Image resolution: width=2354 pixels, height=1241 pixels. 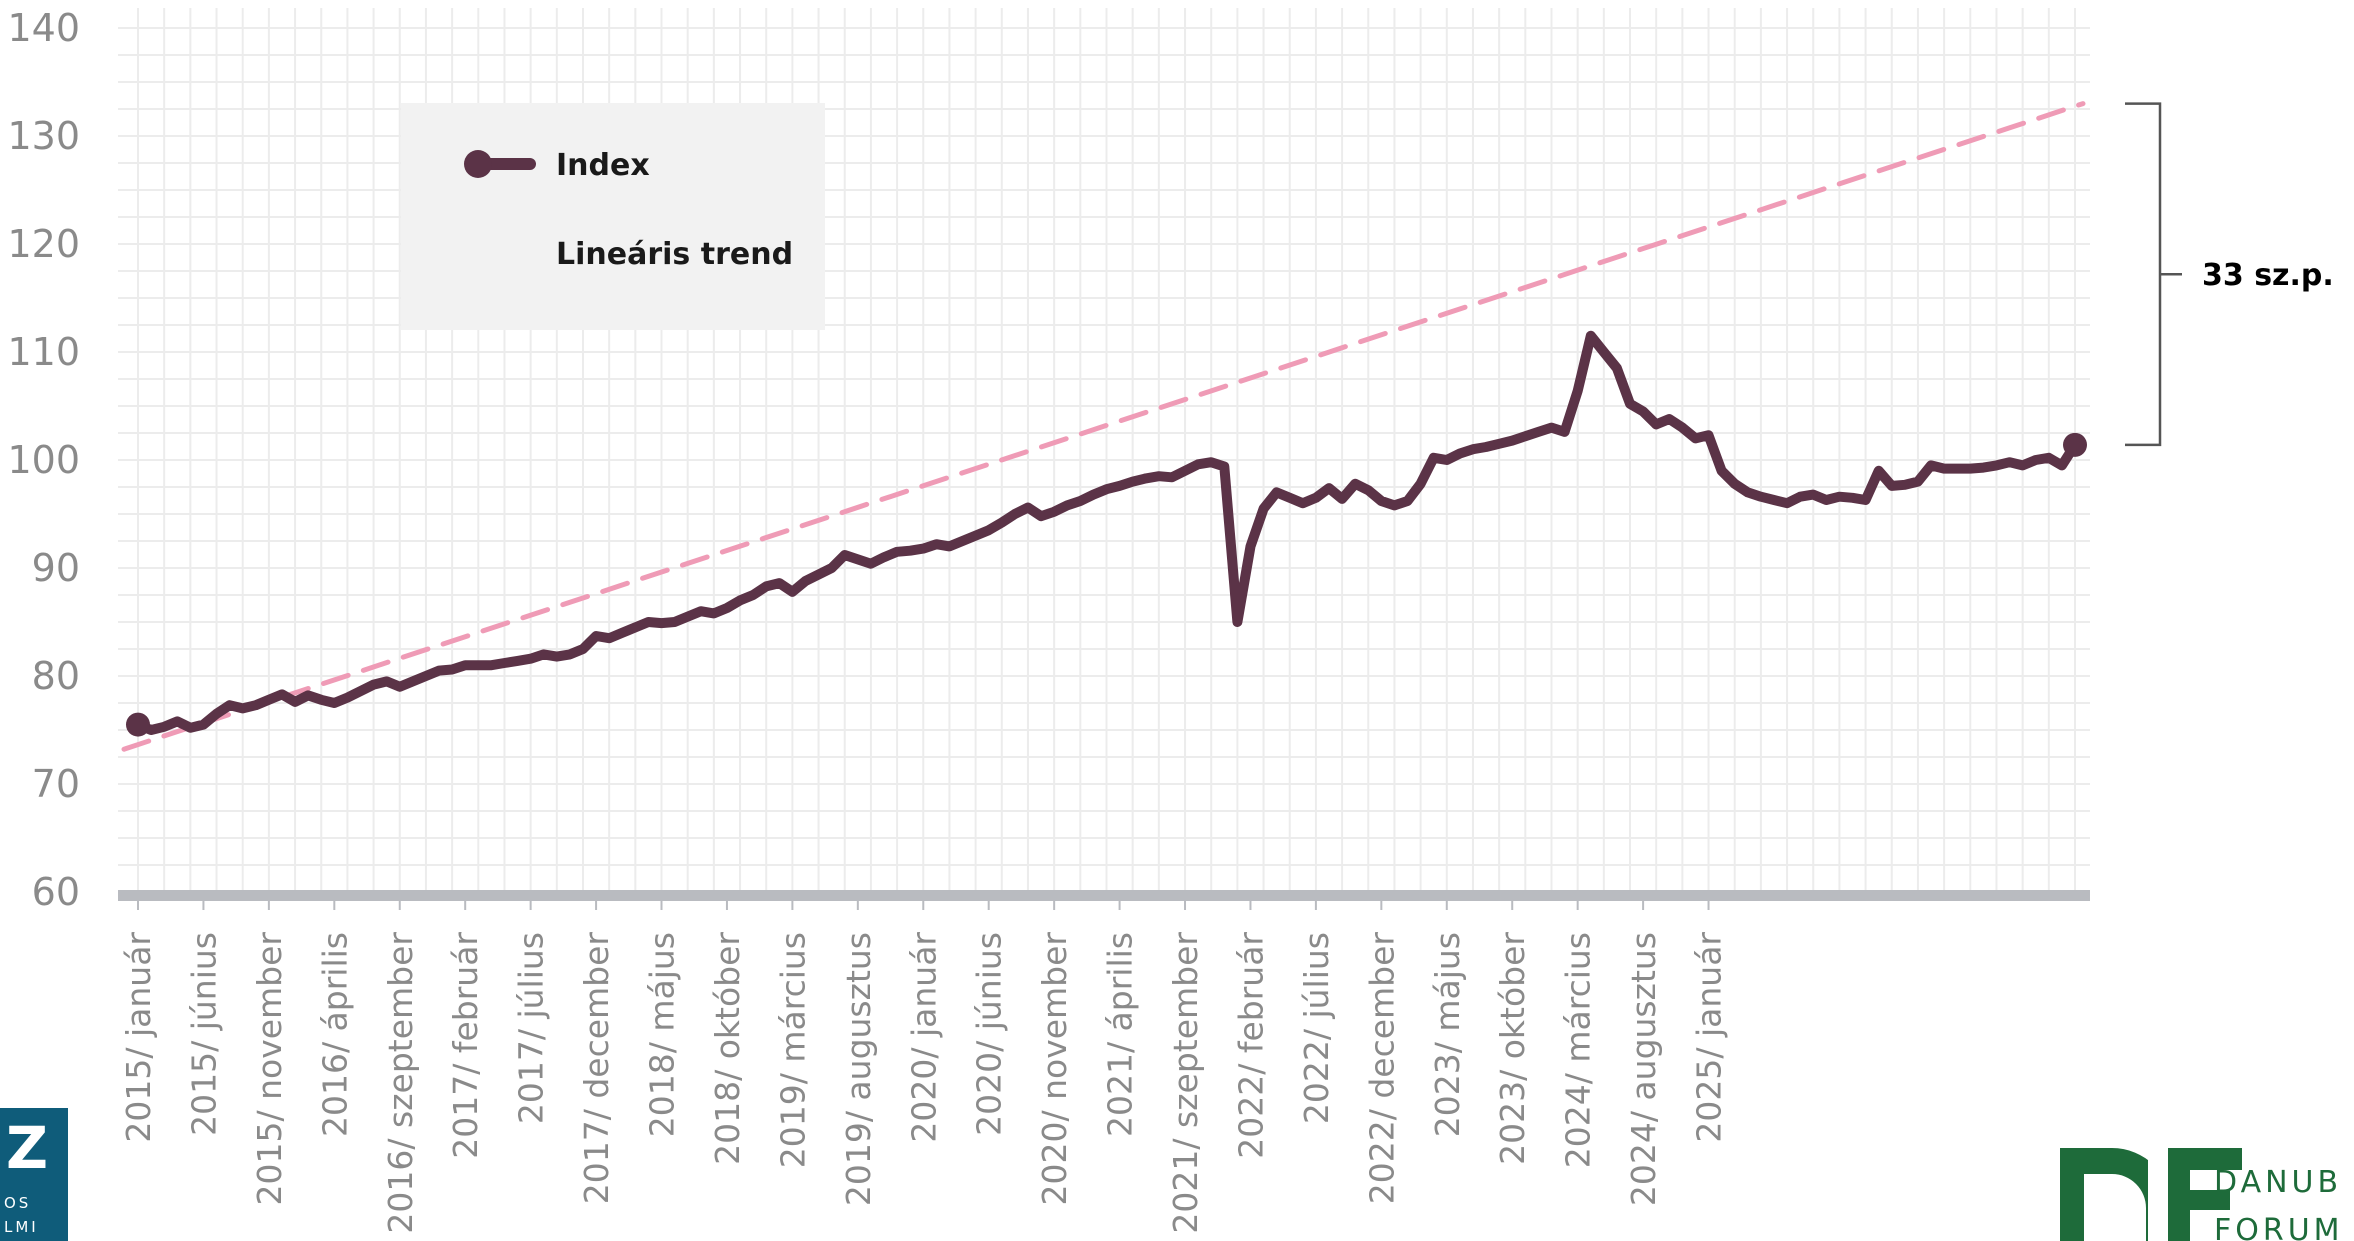 I want to click on left-logo-block, so click(x=34, y=1174).